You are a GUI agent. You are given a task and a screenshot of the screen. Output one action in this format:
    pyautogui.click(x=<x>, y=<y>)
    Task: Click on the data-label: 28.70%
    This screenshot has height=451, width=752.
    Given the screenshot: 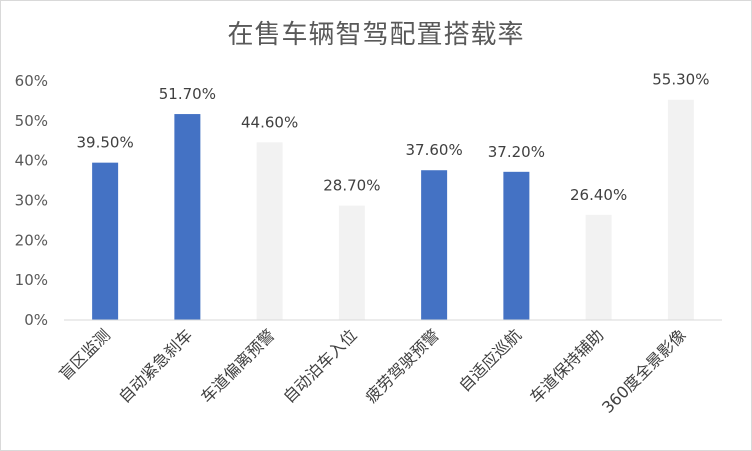 What is the action you would take?
    pyautogui.click(x=351, y=186)
    